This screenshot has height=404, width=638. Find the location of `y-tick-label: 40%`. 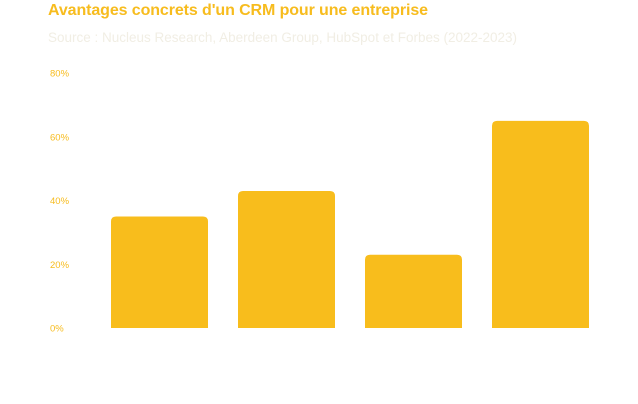

y-tick-label: 40% is located at coordinates (60, 201).